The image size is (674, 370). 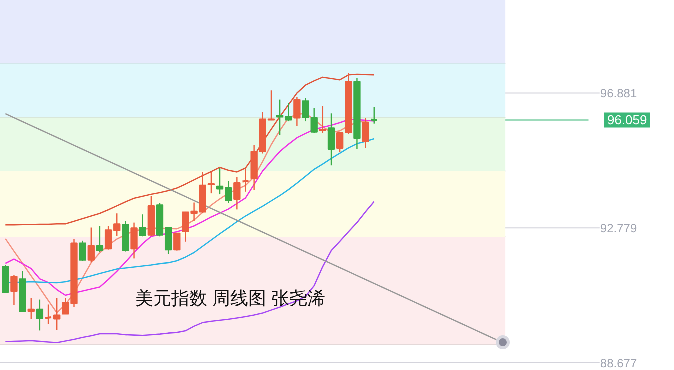 I want to click on ref-line-label: 96.059, so click(x=627, y=120).